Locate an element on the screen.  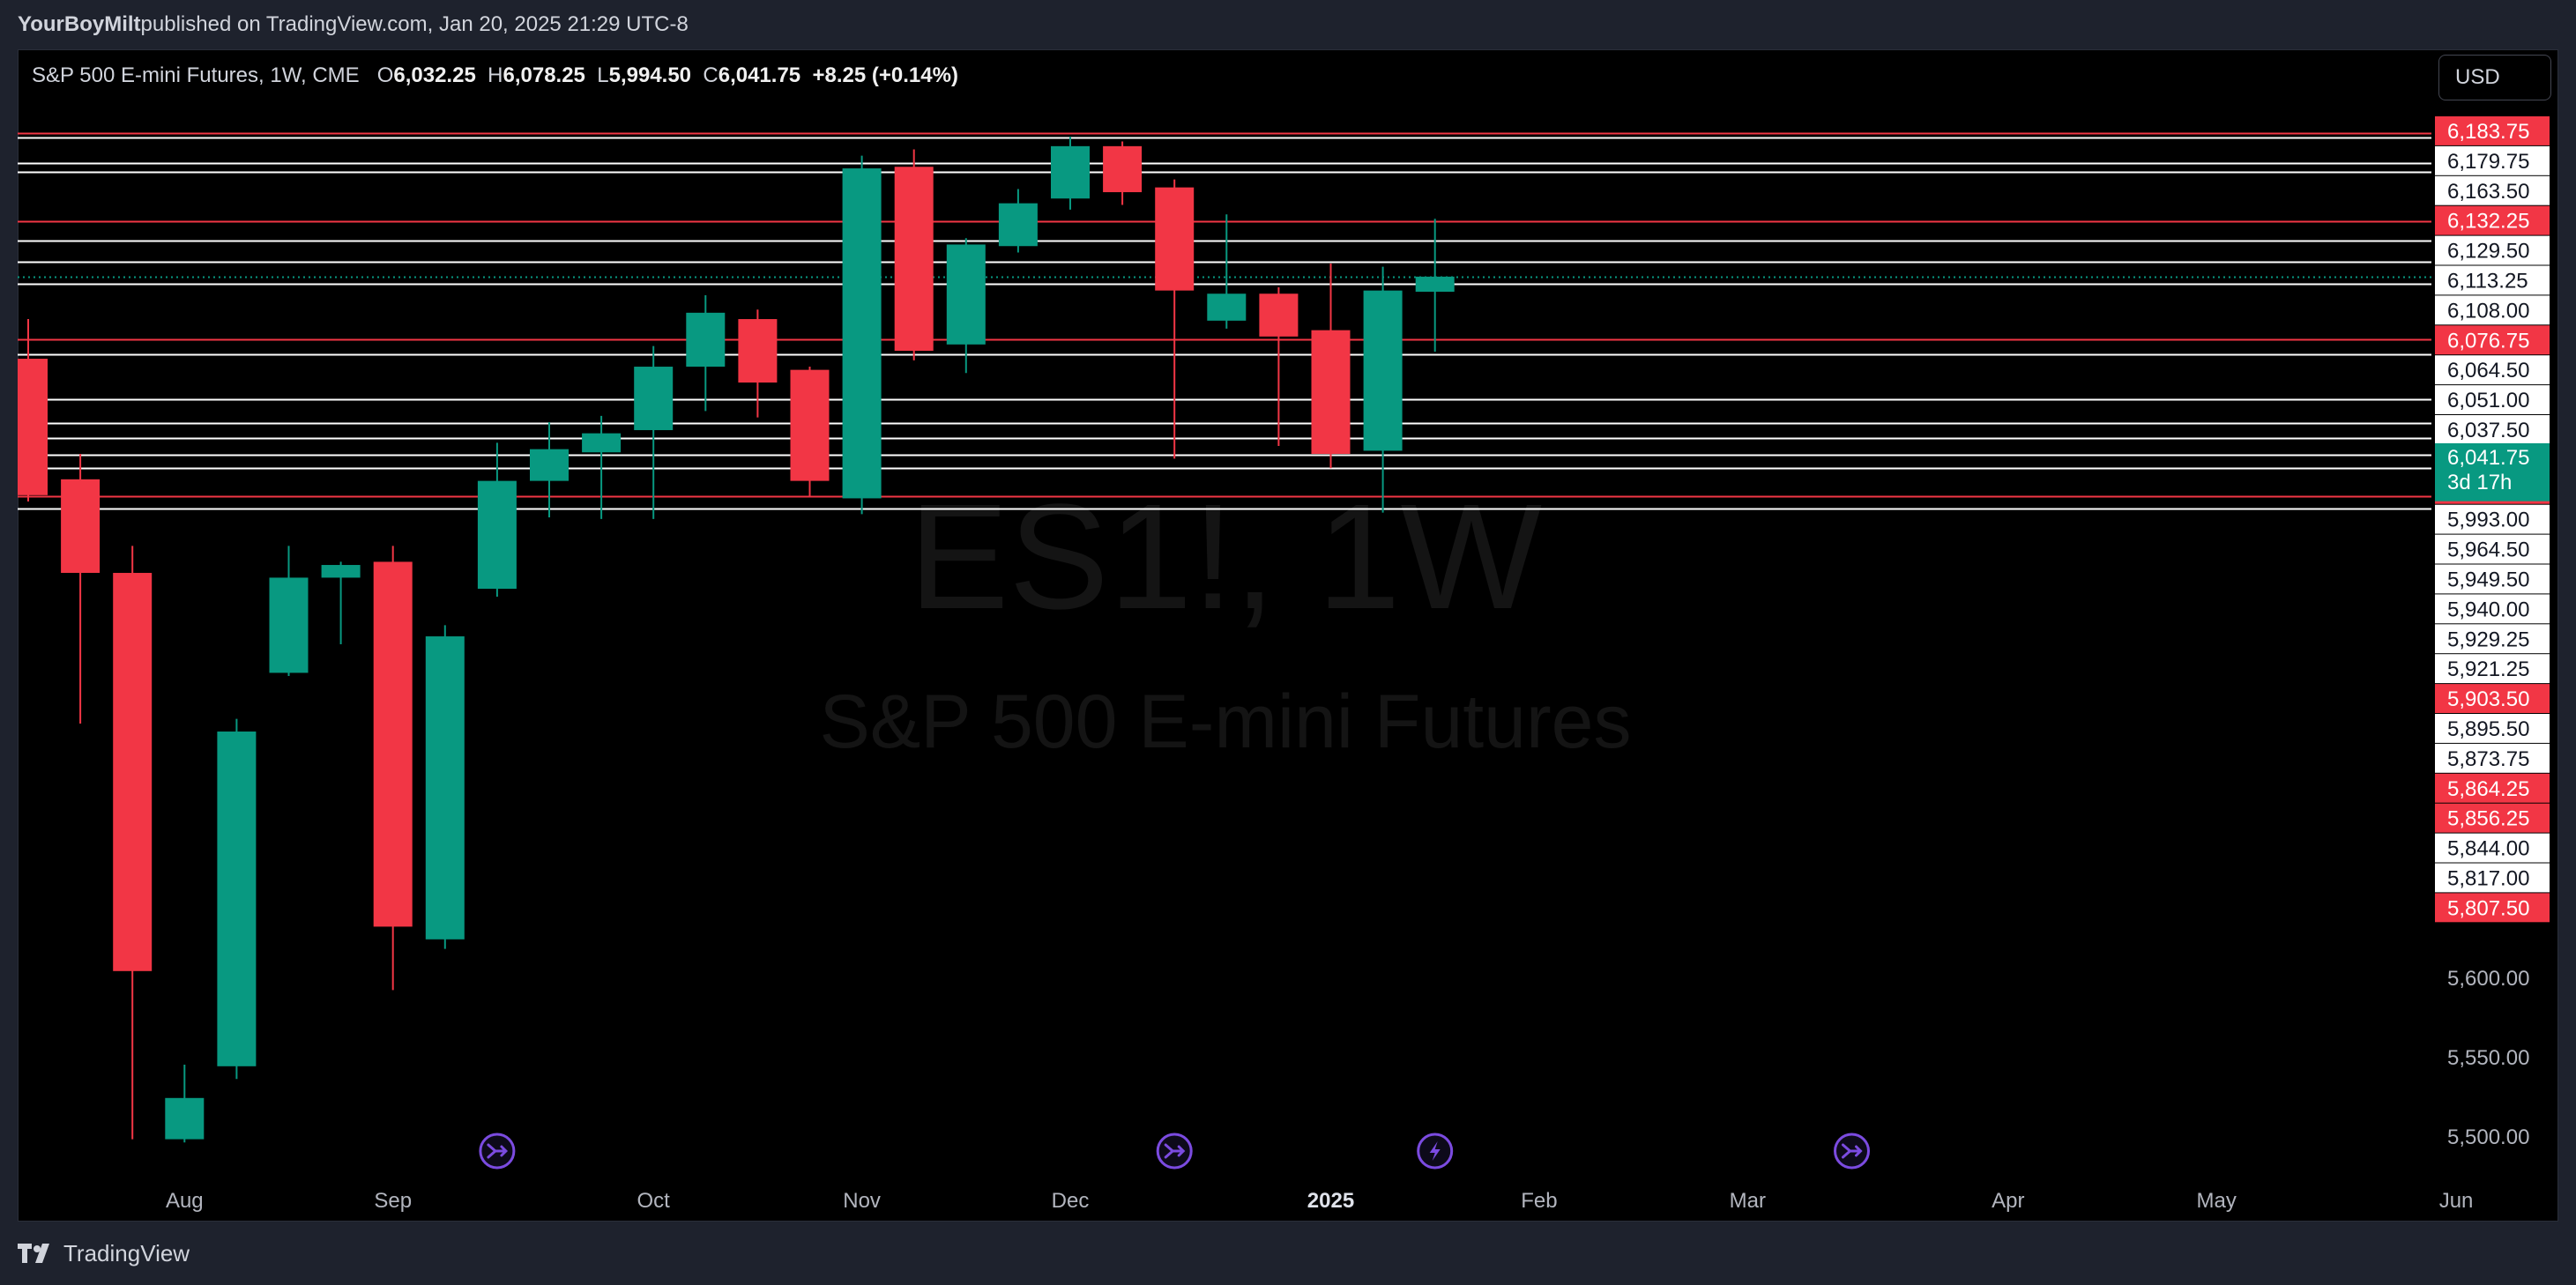
footer-brand: TradingView is located at coordinates (127, 1252).